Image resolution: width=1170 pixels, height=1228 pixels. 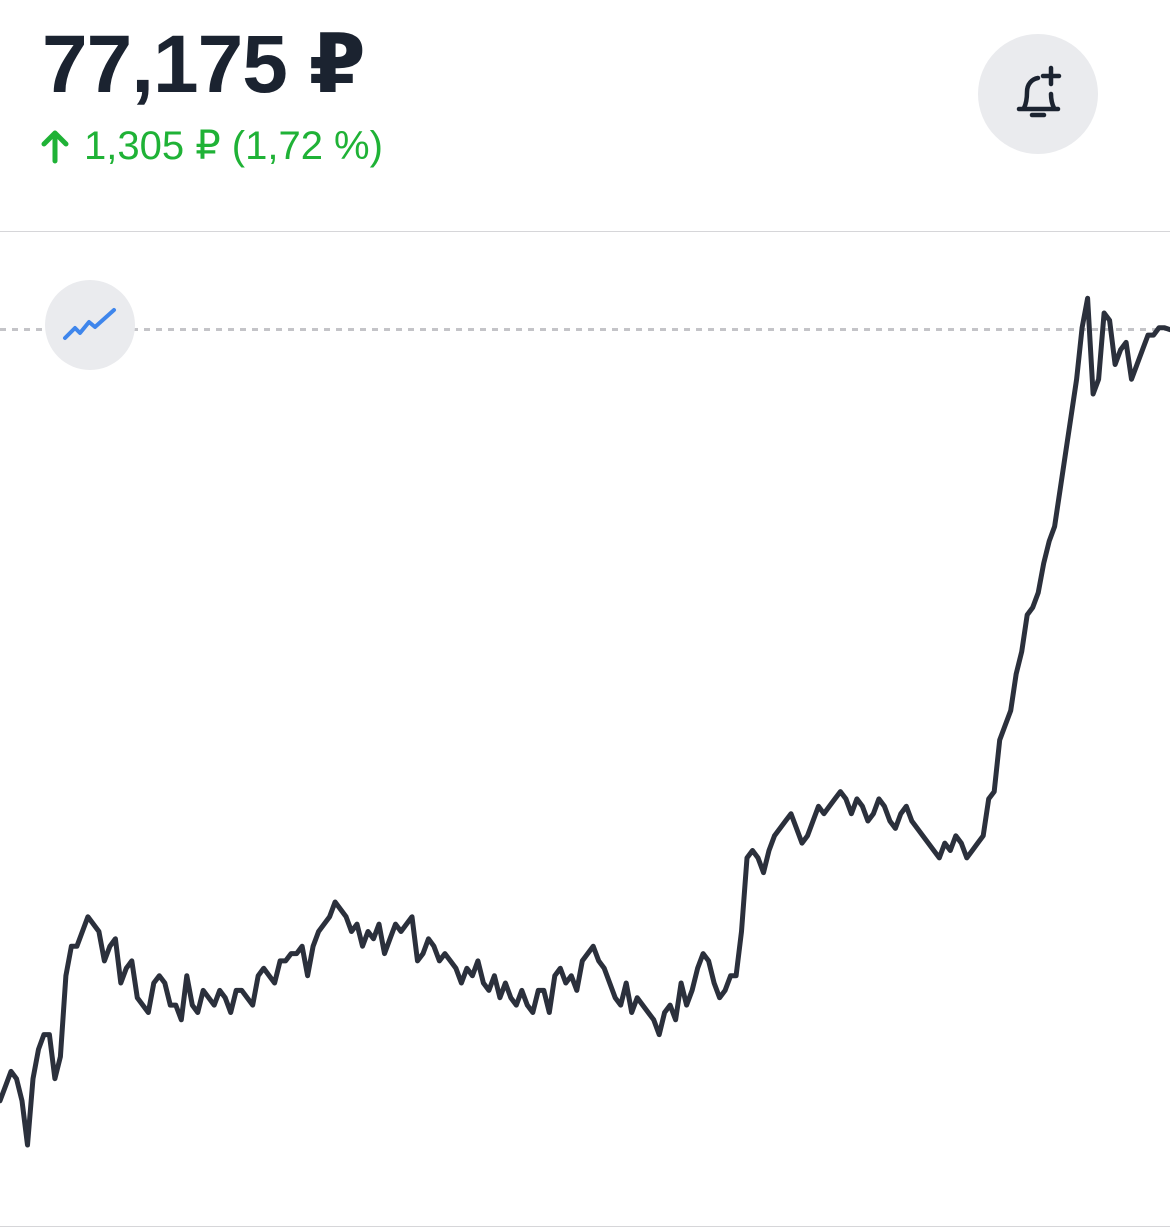 I want to click on current-price: 77,175 ₽, so click(x=204, y=64).